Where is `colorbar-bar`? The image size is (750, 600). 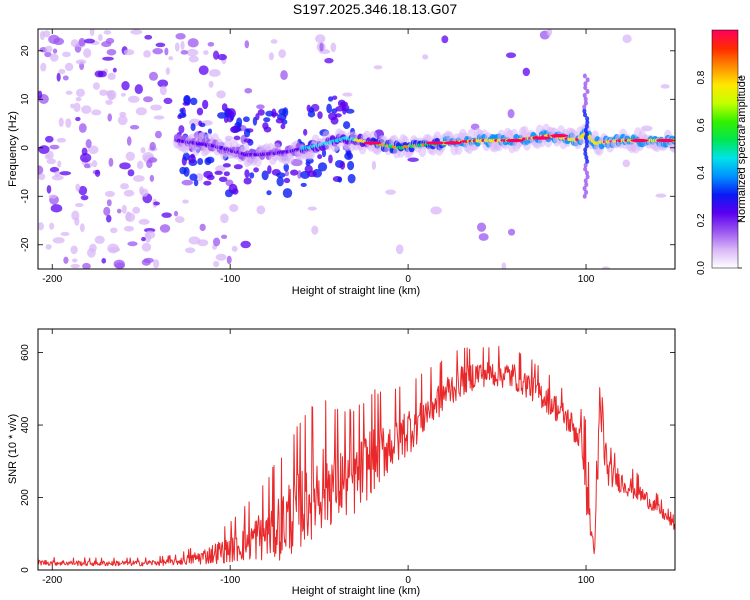
colorbar-bar is located at coordinates (725, 149).